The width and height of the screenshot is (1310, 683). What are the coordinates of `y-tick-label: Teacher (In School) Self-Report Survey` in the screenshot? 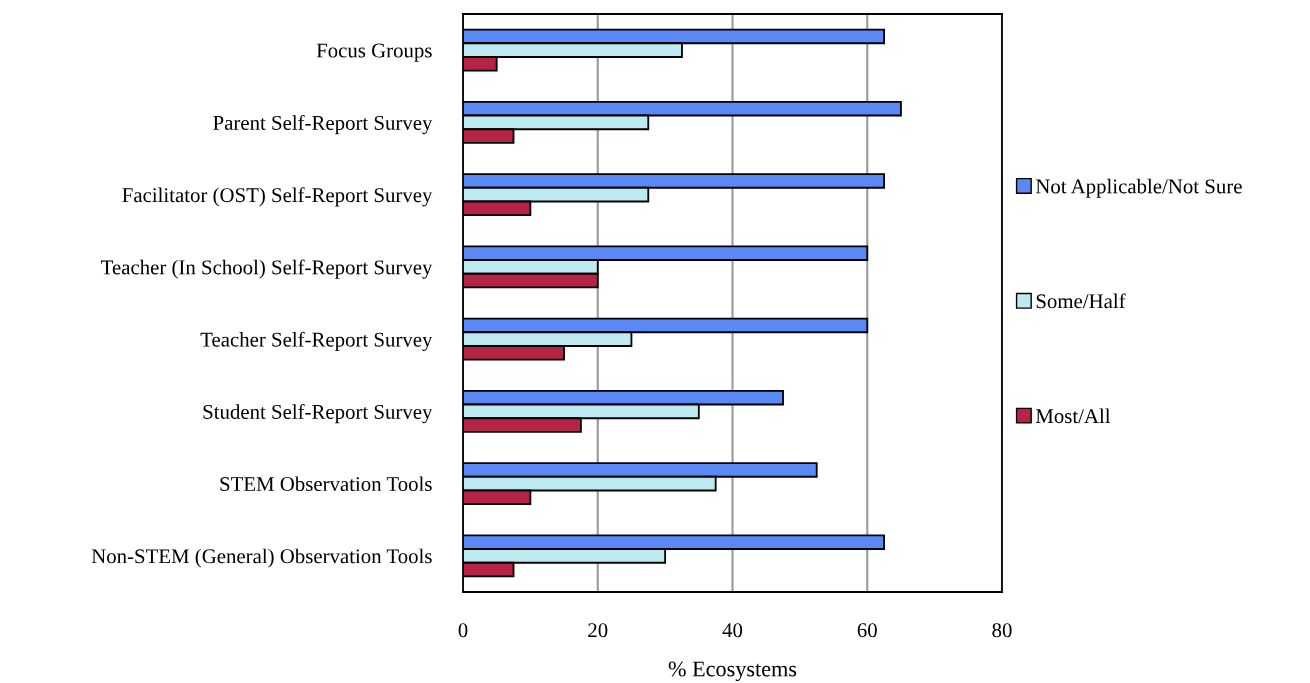 It's located at (267, 269).